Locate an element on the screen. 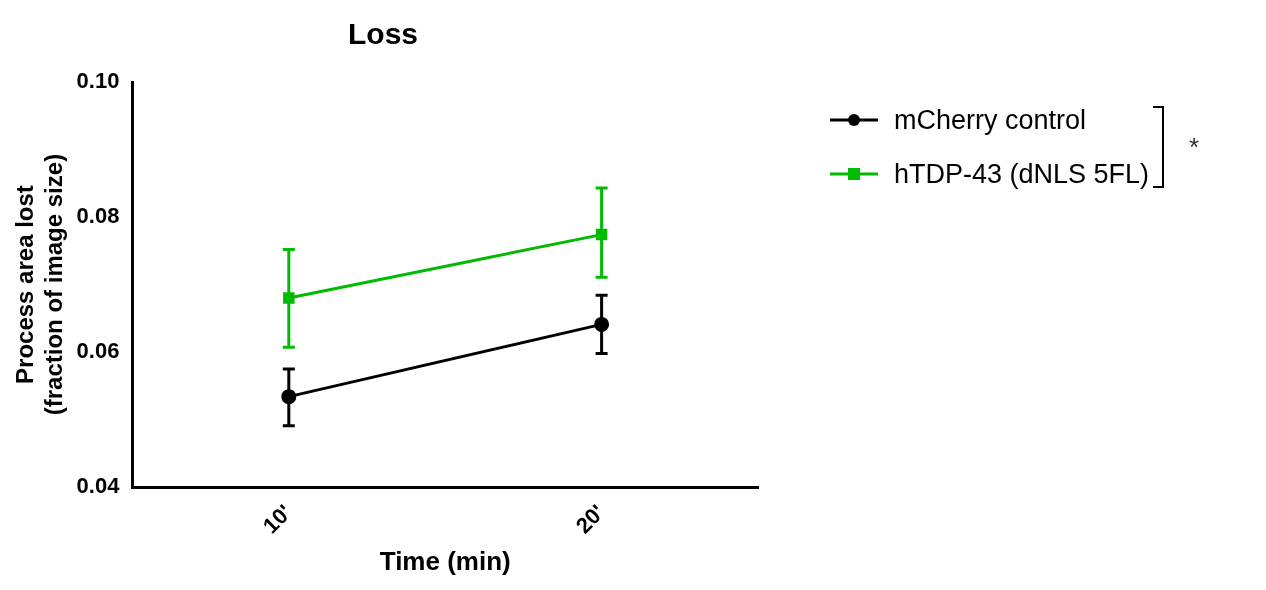  y-axis-title: Process area lost (fraction of image size) is located at coordinates (39, 284).